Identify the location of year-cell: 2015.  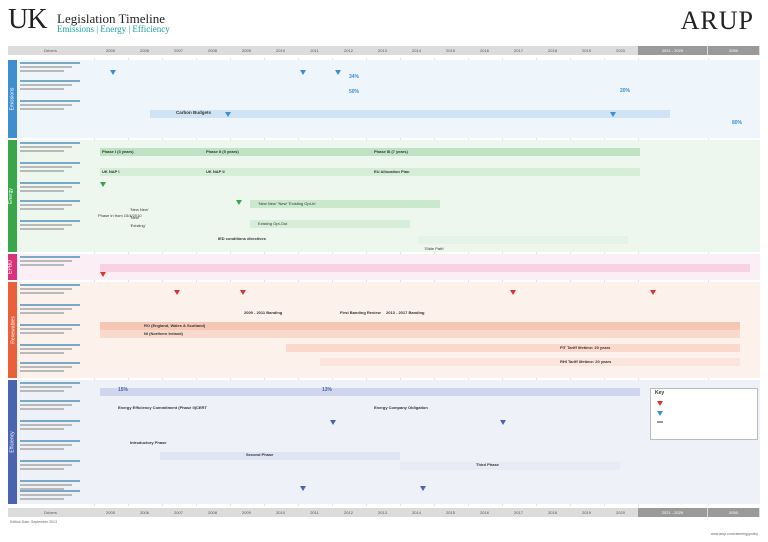
(450, 512).